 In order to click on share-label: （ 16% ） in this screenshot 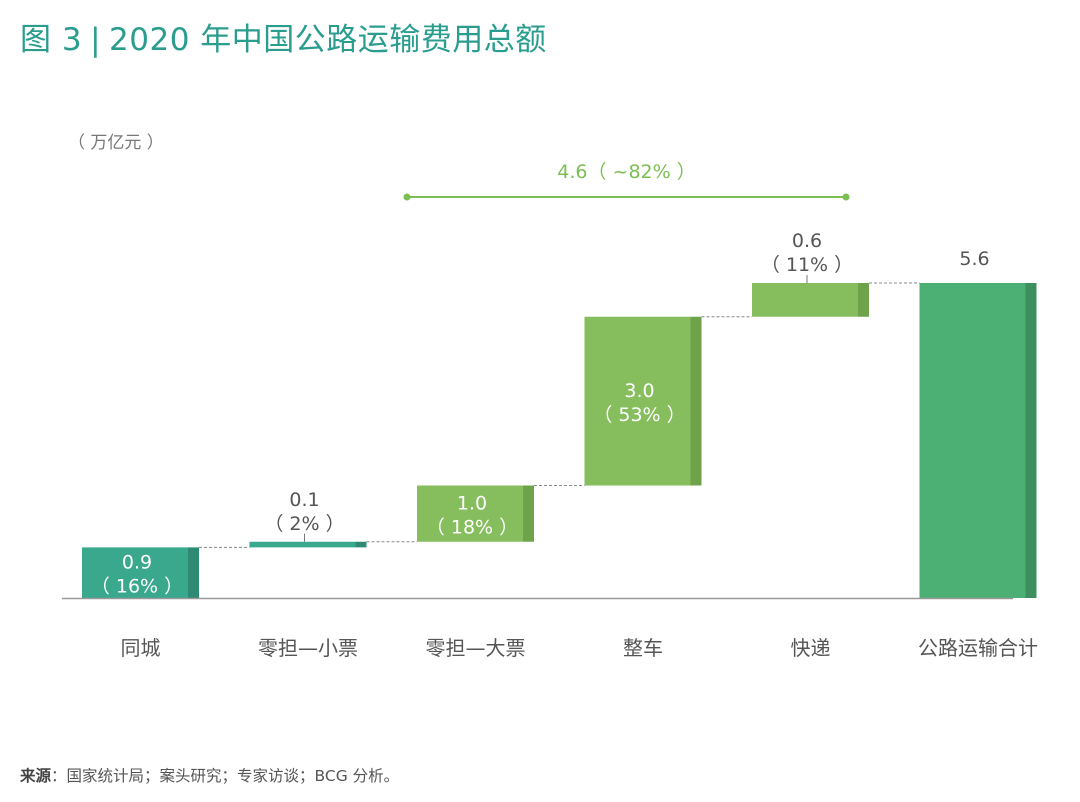, I will do `click(137, 587)`.